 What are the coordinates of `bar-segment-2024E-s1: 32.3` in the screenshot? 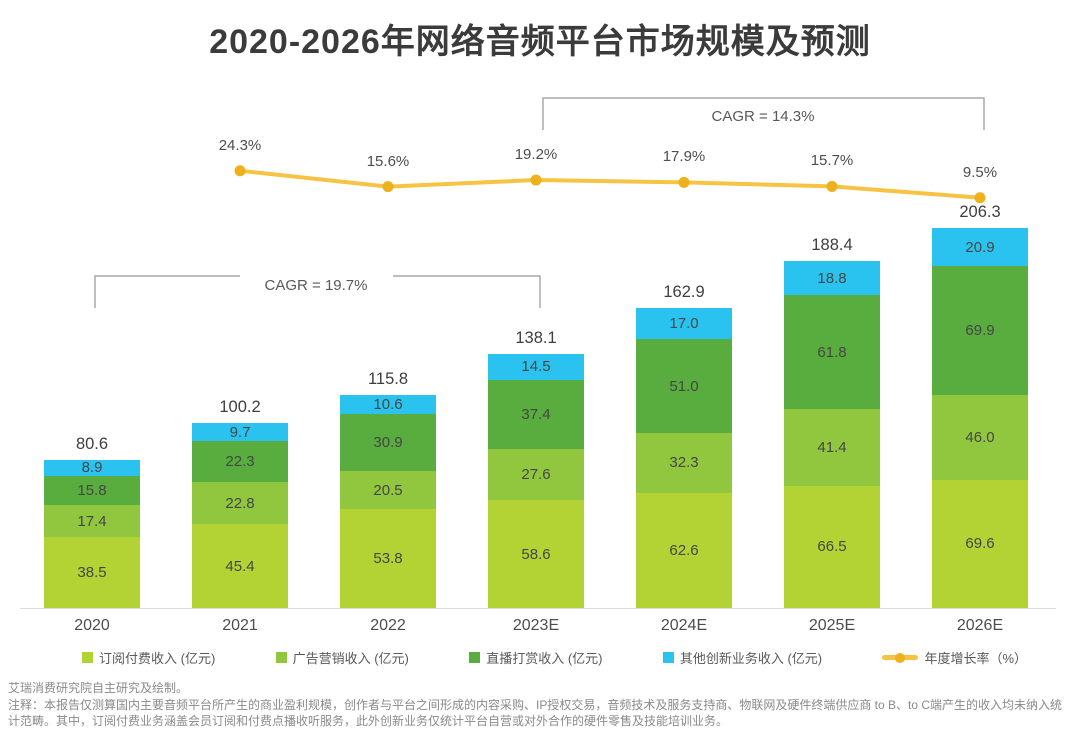 It's located at (684, 463).